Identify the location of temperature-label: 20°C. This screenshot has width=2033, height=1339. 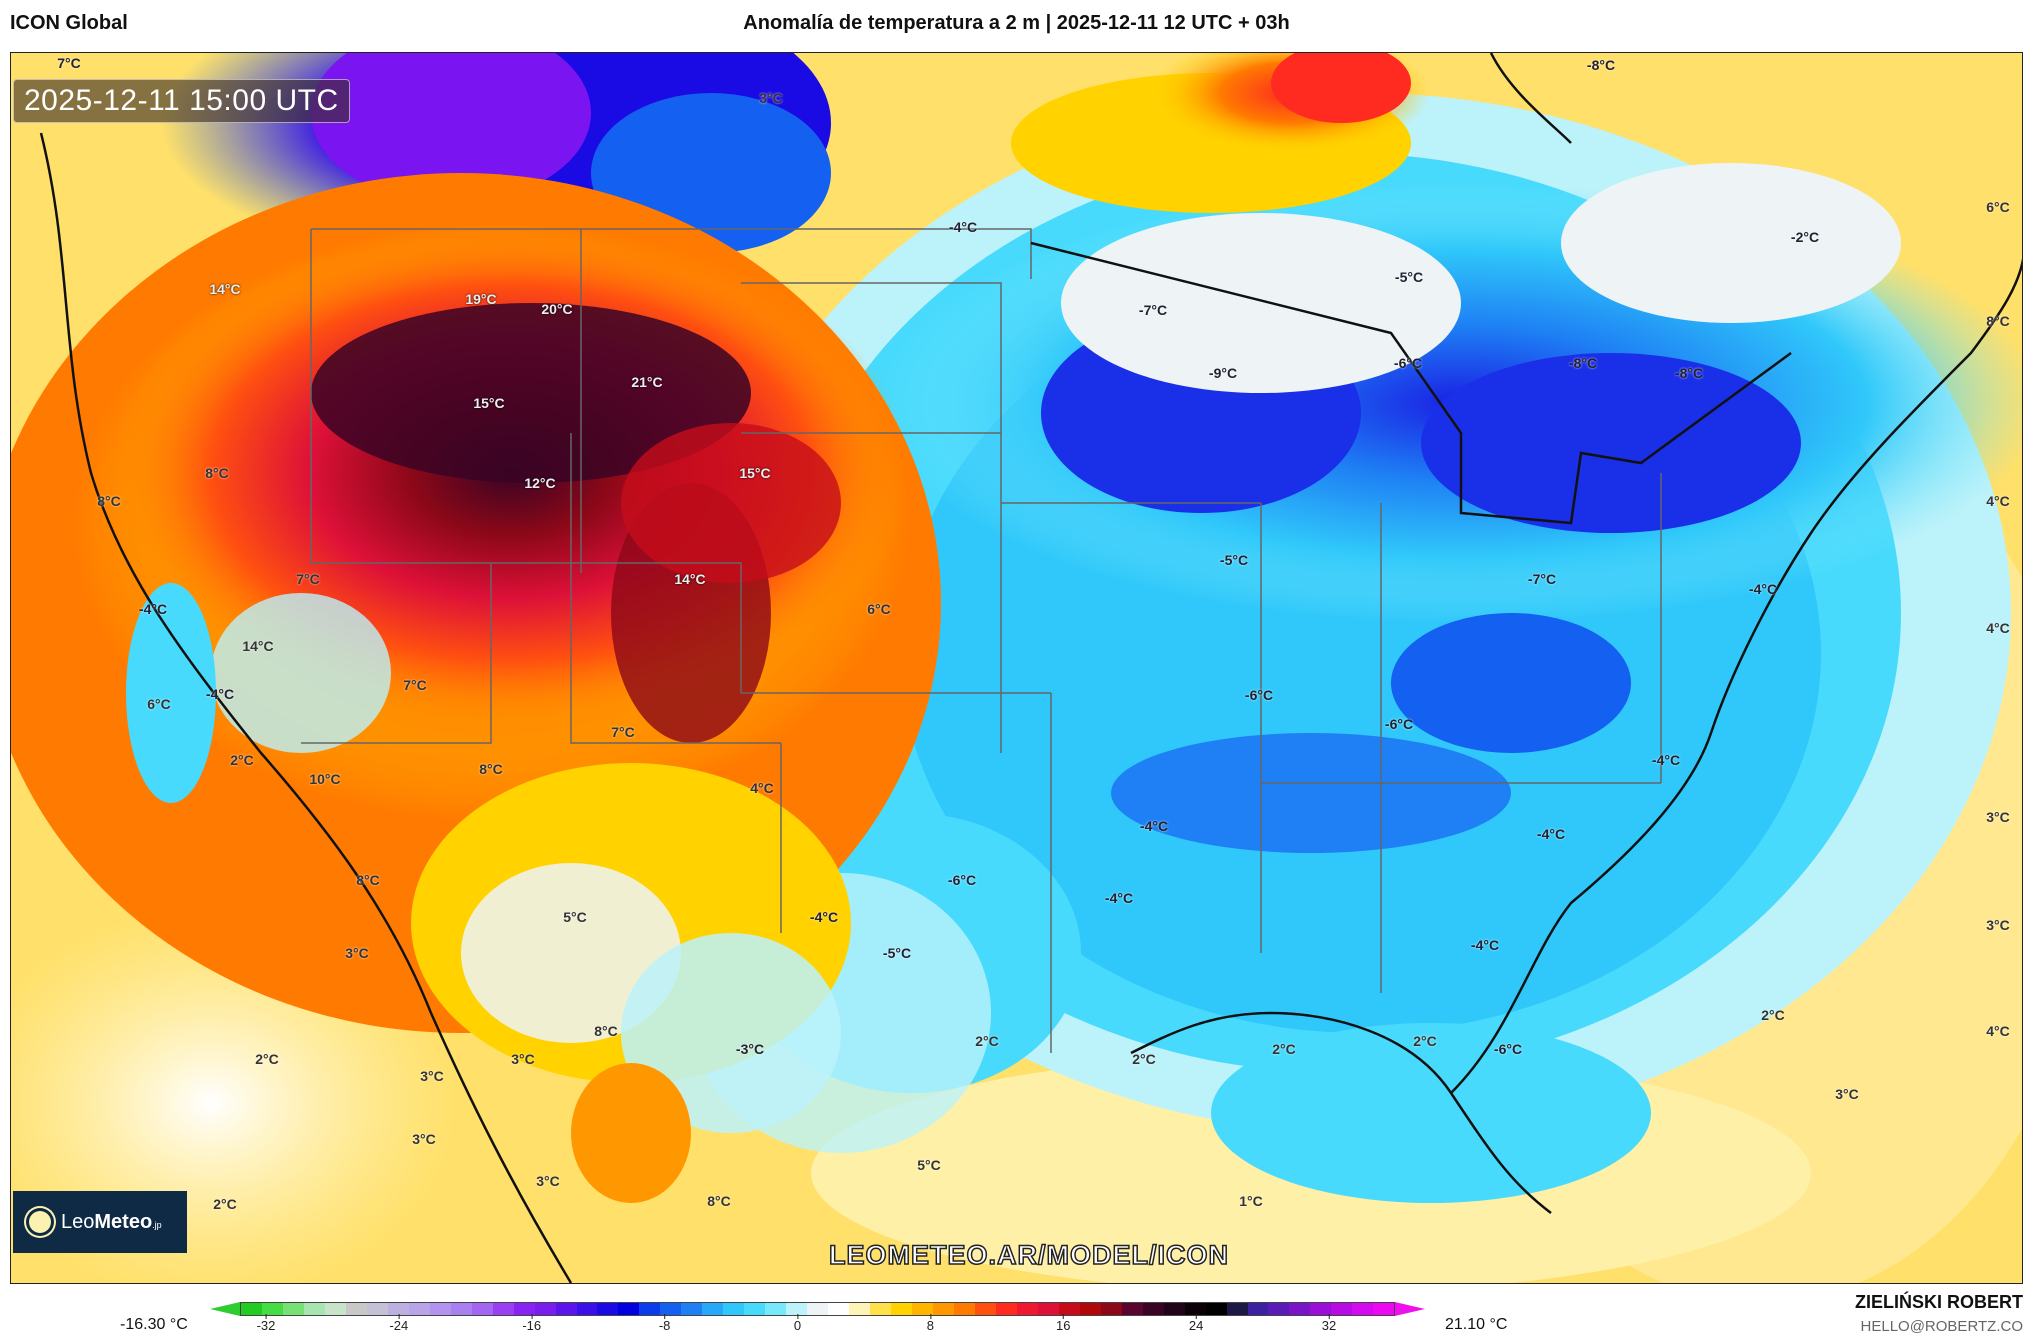
(557, 309).